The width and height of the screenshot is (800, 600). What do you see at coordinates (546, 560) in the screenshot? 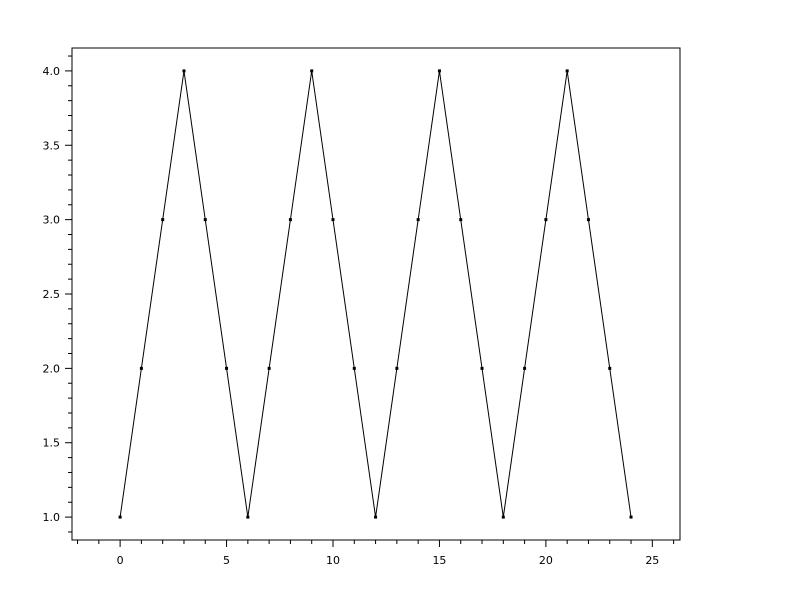
I see `x-tick-label: 20` at bounding box center [546, 560].